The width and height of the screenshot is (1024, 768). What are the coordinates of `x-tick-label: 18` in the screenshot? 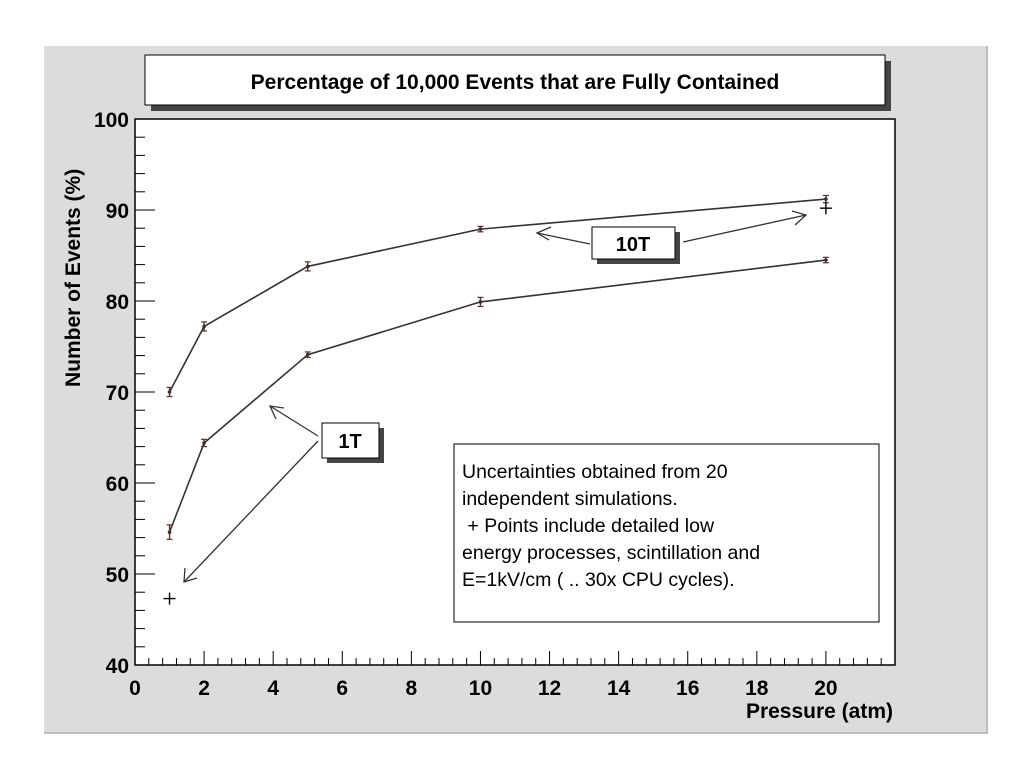 It's located at (757, 688).